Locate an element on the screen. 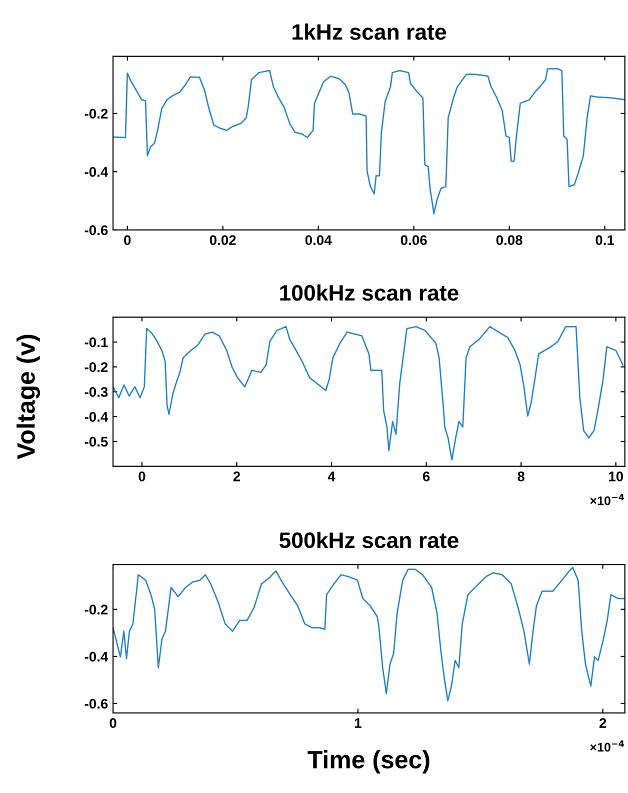  x-tick-label: 0.08 is located at coordinates (509, 240).